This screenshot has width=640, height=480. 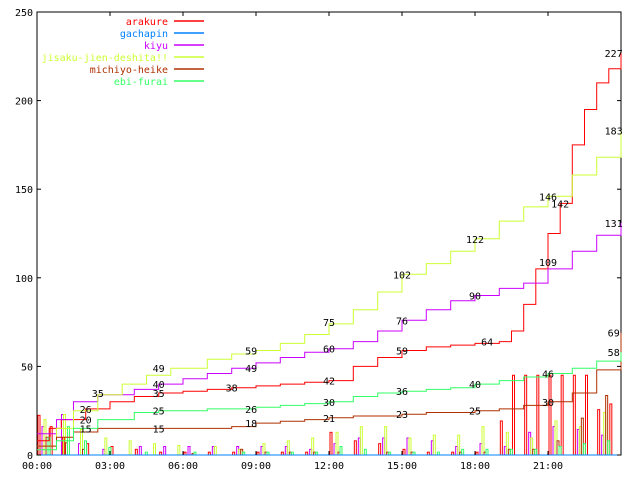 I want to click on point-label: 59, so click(x=402, y=351).